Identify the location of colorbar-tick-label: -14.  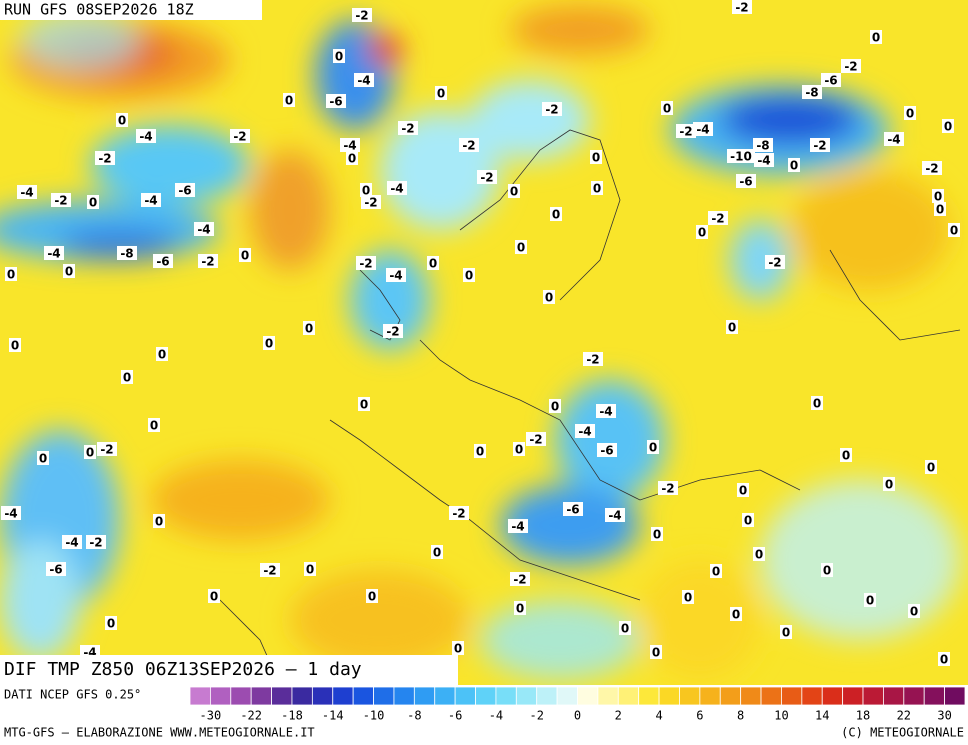
(333, 716).